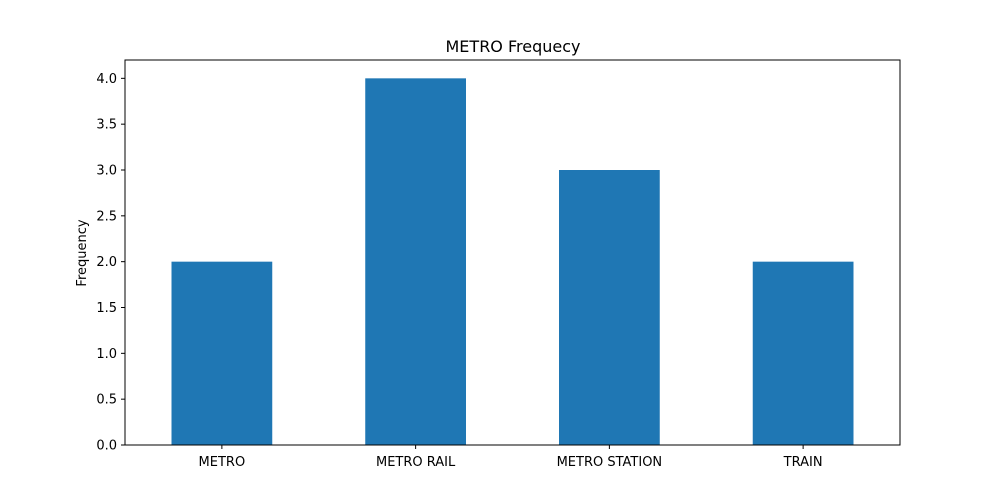  I want to click on y-tick-label: 4.0, so click(106, 79).